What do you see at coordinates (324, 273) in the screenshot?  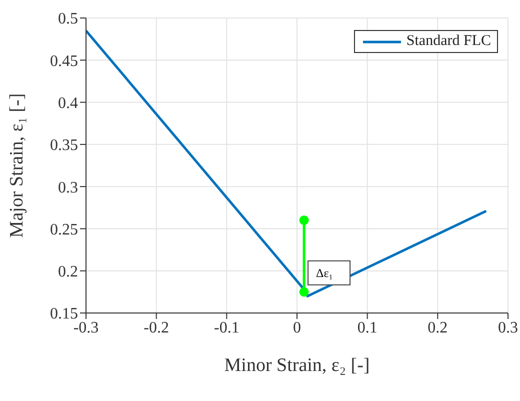 I see `annotation: Δε₁` at bounding box center [324, 273].